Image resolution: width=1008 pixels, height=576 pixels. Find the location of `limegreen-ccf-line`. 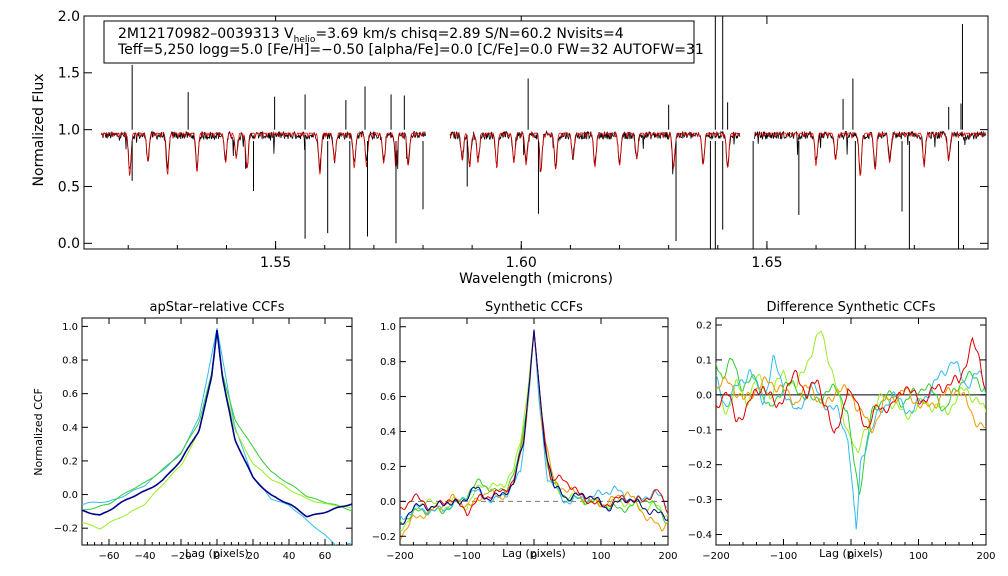

limegreen-ccf-line is located at coordinates (217, 430).